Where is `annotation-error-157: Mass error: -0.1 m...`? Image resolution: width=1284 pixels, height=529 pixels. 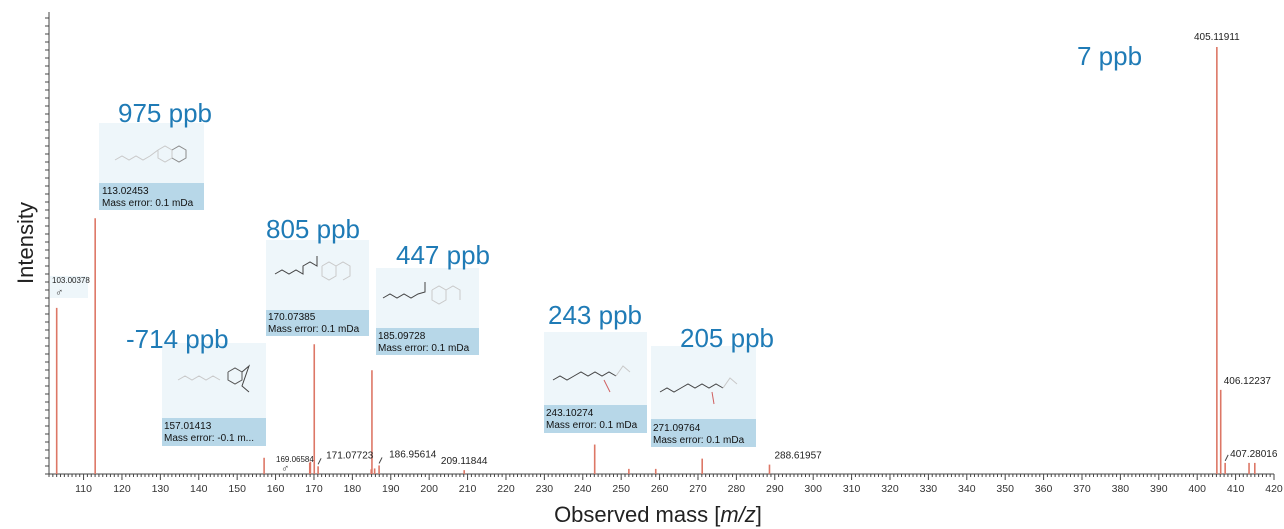 annotation-error-157: Mass error: -0.1 m... is located at coordinates (209, 438).